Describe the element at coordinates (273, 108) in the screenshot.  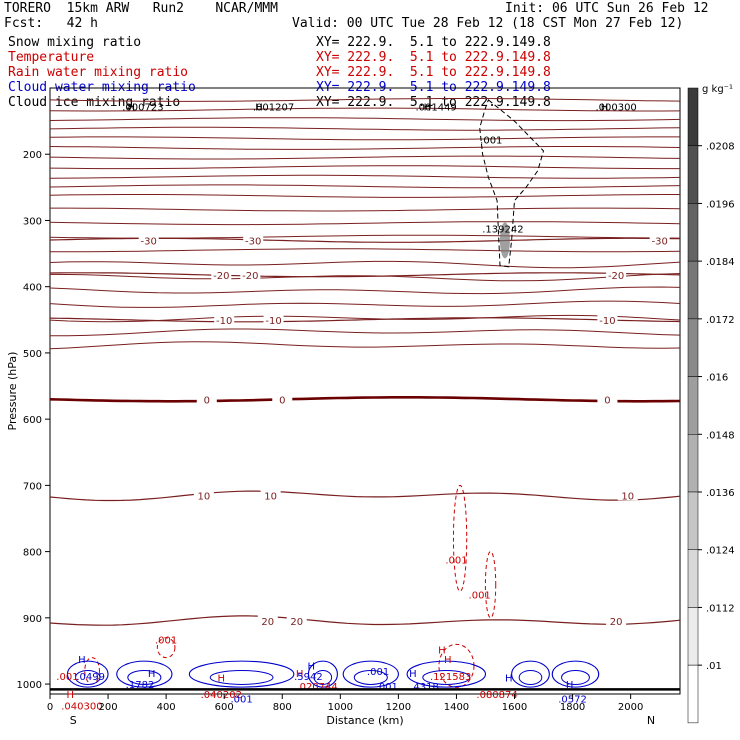
I see `extremum-value-label: .001207` at that location.